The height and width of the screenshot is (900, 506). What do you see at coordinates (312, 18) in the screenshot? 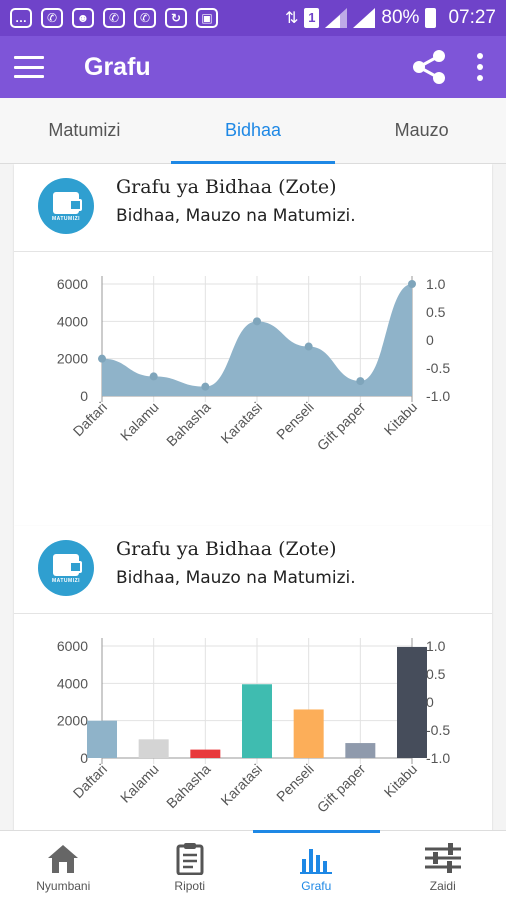
I see `sim-icon: 1` at bounding box center [312, 18].